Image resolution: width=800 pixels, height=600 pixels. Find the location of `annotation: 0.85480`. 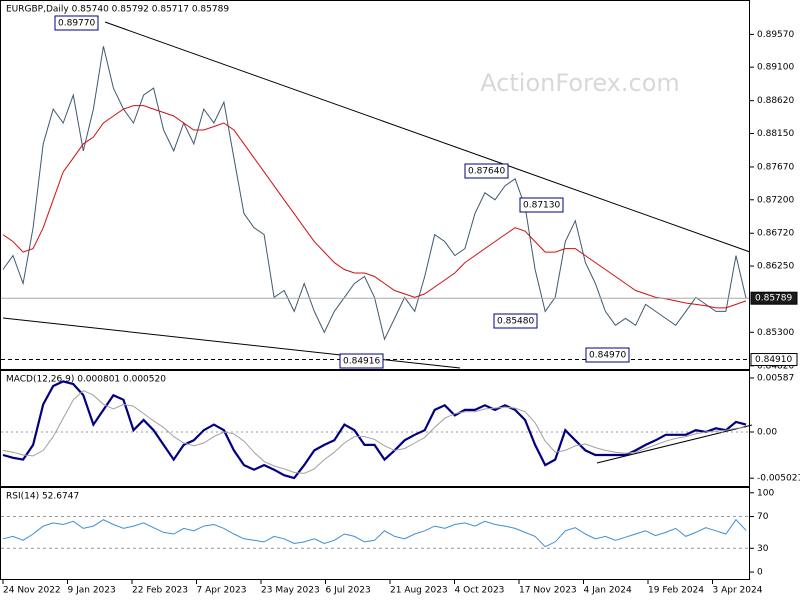

annotation: 0.85480 is located at coordinates (515, 322).